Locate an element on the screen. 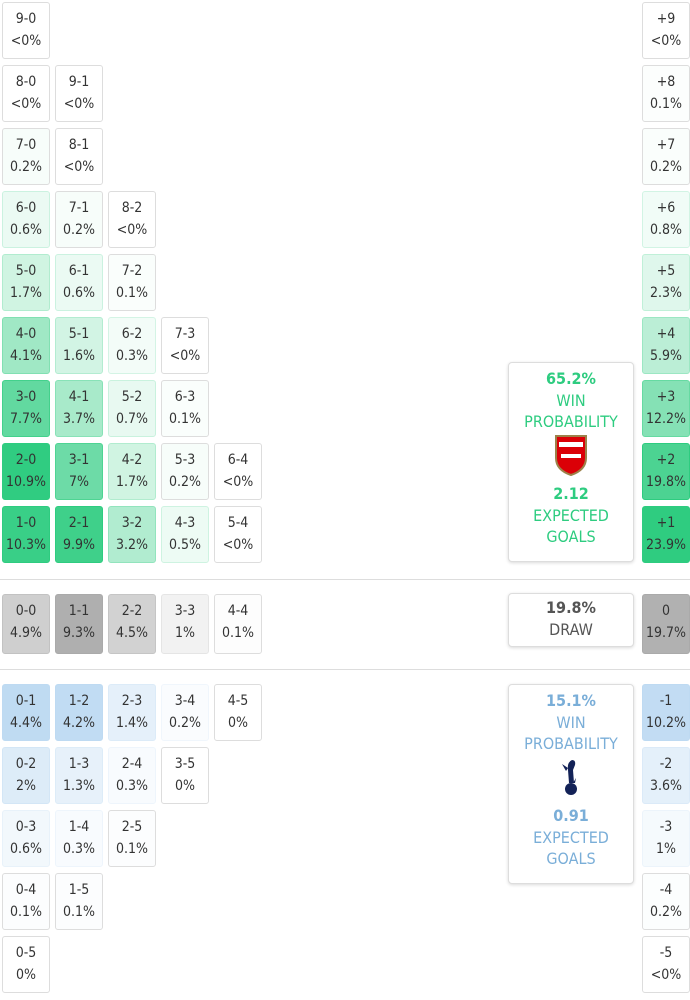 This screenshot has height=1000, width=690. away-xg: 0.91 is located at coordinates (571, 815).